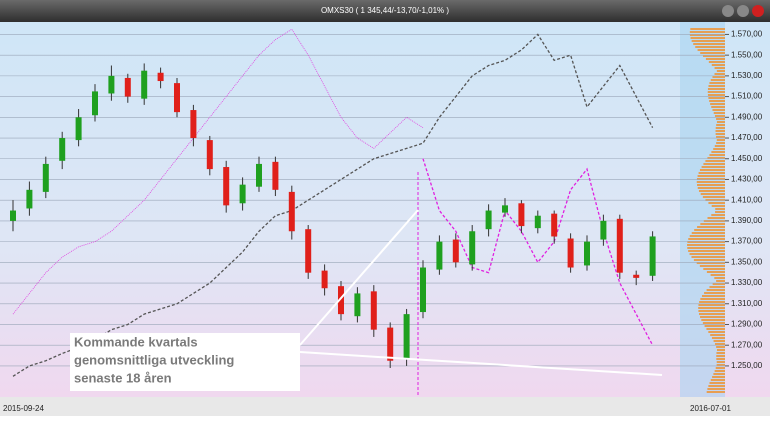  Describe the element at coordinates (747, 116) in the screenshot. I see `y-tick-label: 1.490,00` at that location.